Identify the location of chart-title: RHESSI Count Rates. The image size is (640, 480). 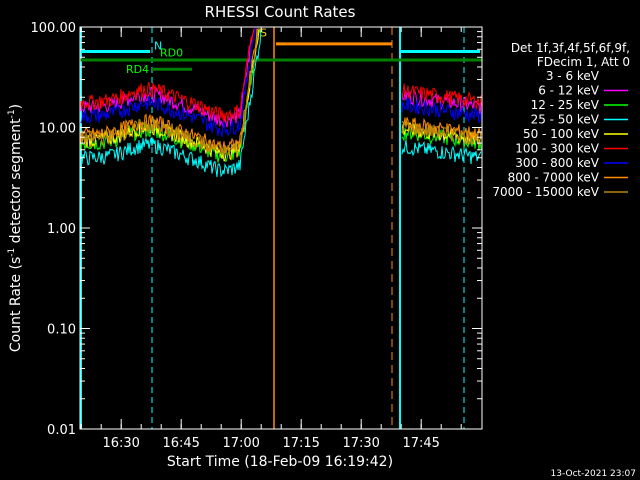
(280, 12).